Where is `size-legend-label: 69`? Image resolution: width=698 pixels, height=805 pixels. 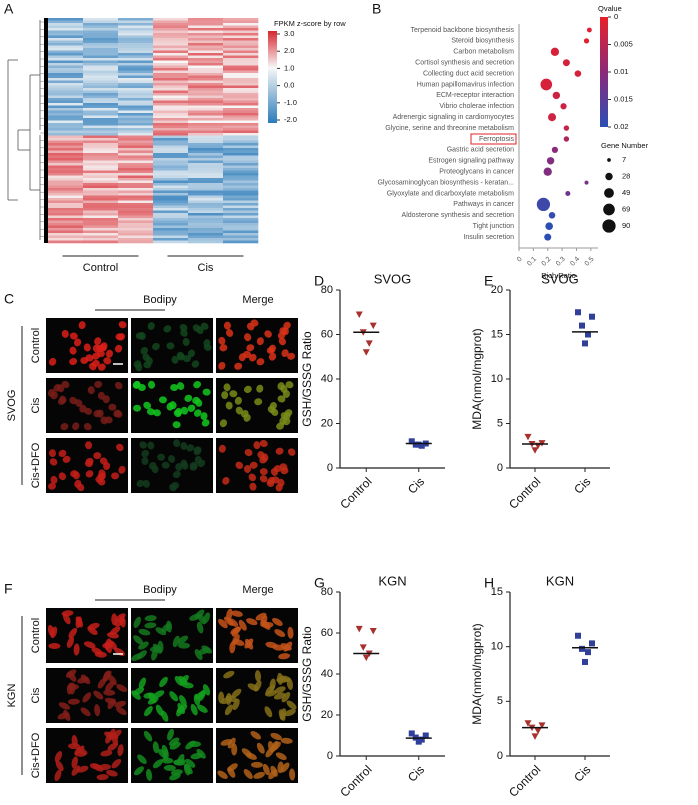 size-legend-label: 69 is located at coordinates (626, 208).